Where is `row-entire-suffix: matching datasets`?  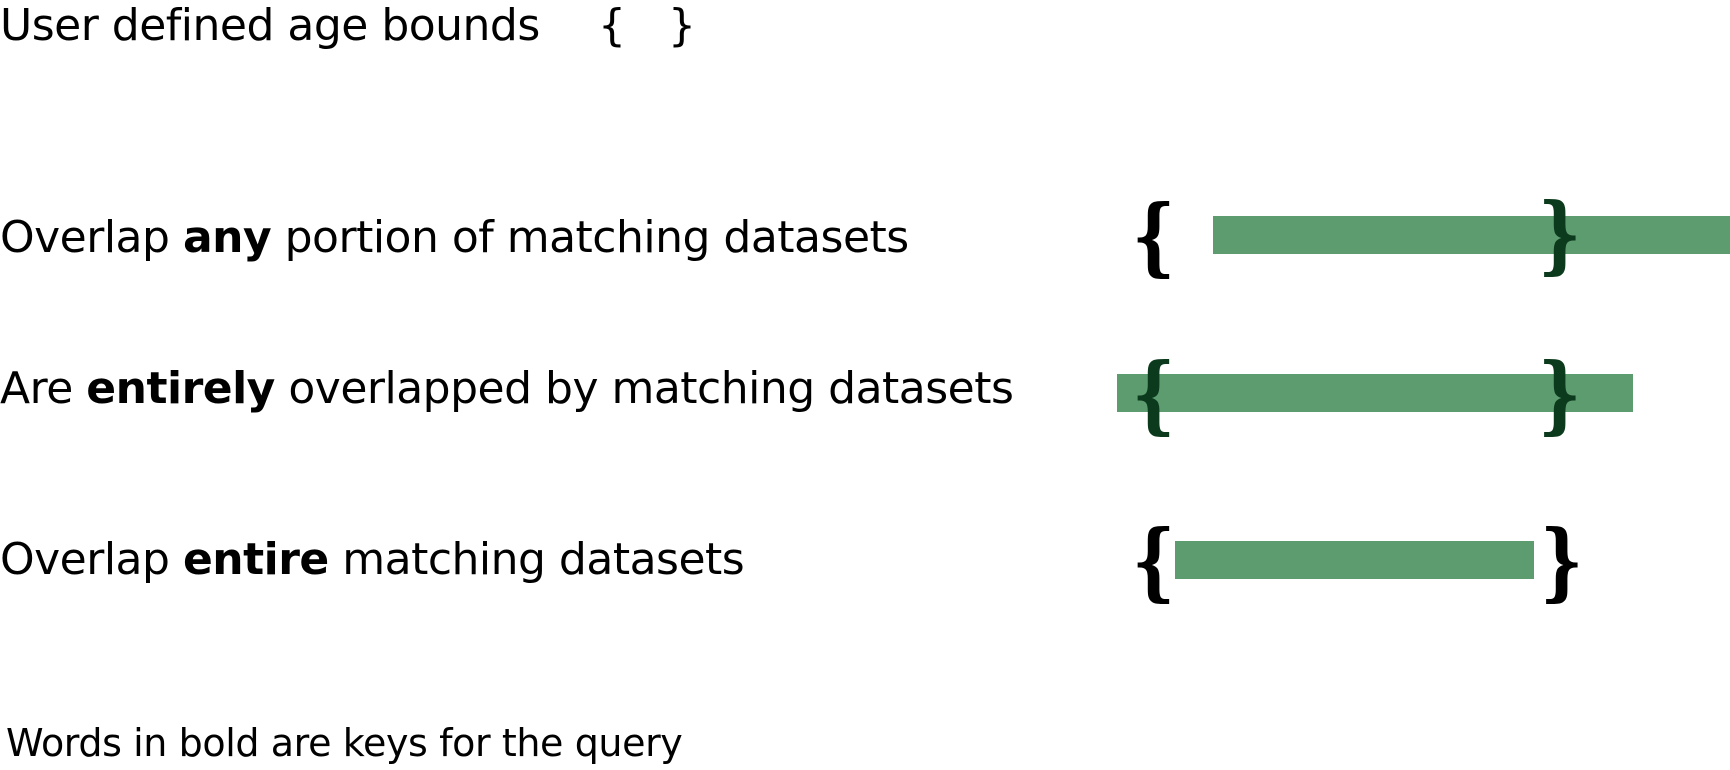 row-entire-suffix: matching datasets is located at coordinates (536, 559).